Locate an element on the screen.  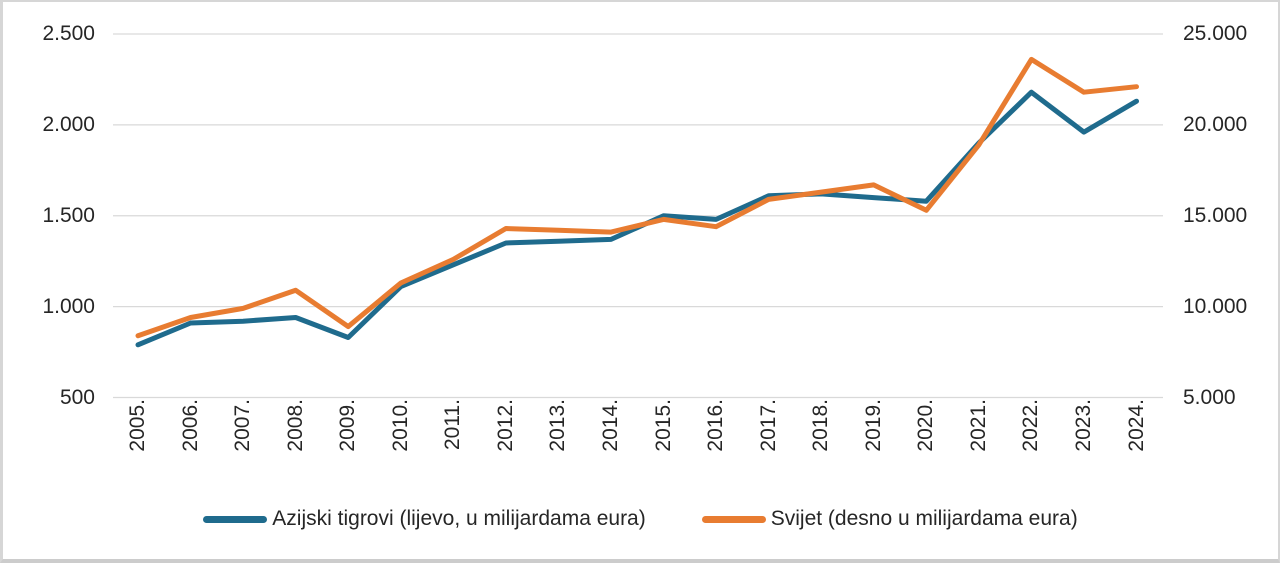
left-axis-tick: 2.000 is located at coordinates (68, 124).